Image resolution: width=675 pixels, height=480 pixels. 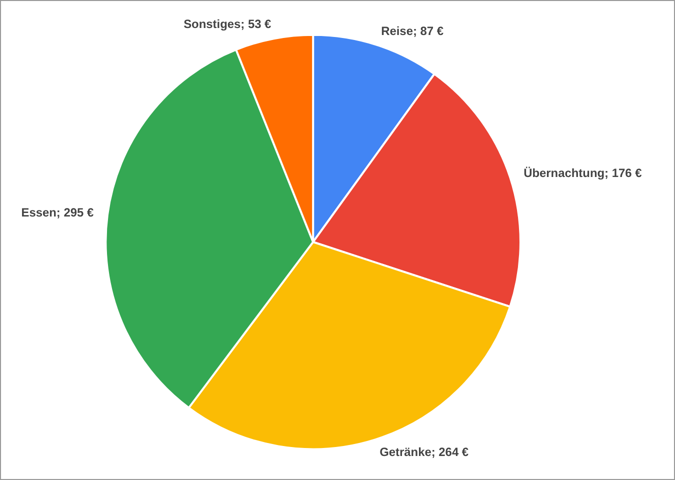 What do you see at coordinates (424, 452) in the screenshot?
I see `slice-label: Getränke; 264 €` at bounding box center [424, 452].